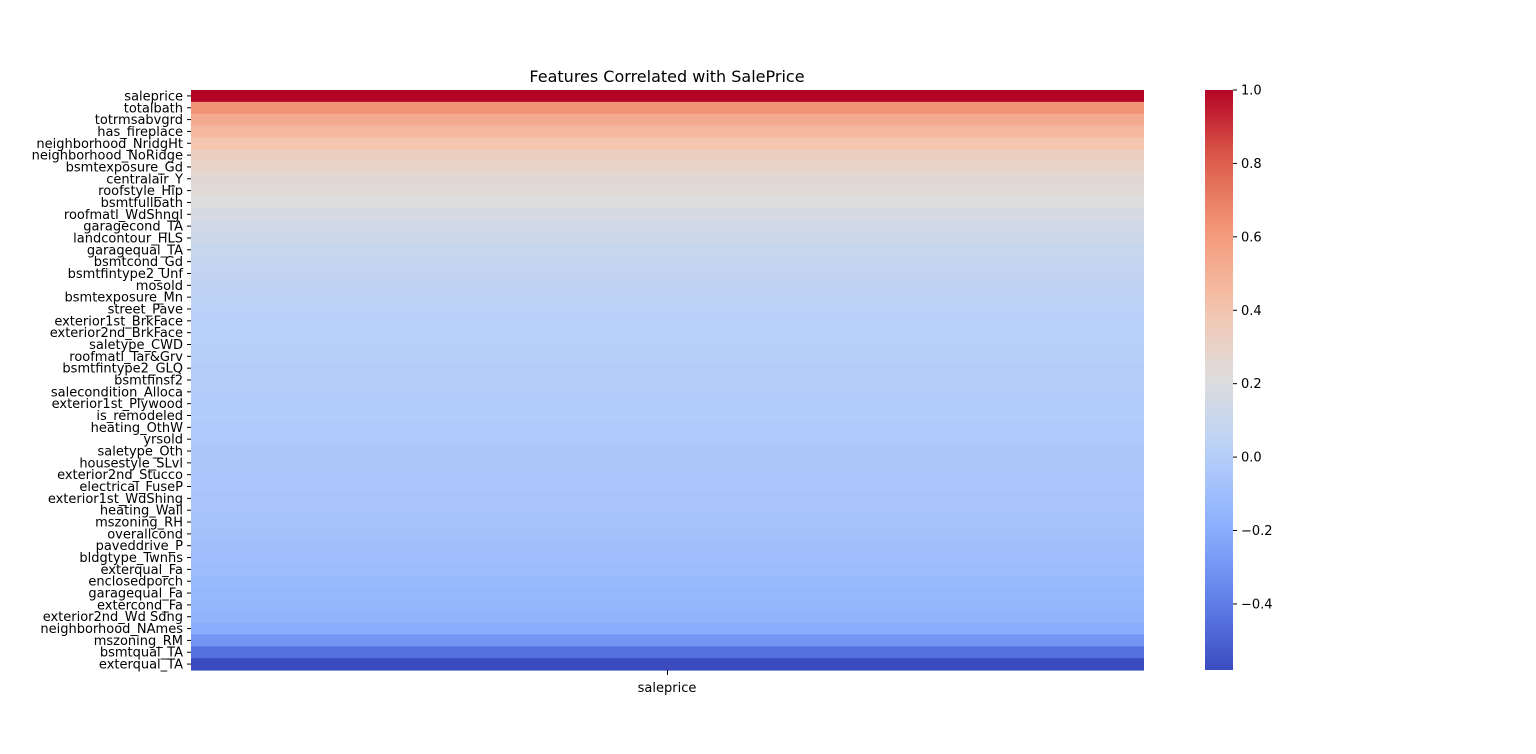 This screenshot has width=1536, height=754. What do you see at coordinates (140, 605) in the screenshot?
I see `y-tick-label: extercond_Fa` at bounding box center [140, 605].